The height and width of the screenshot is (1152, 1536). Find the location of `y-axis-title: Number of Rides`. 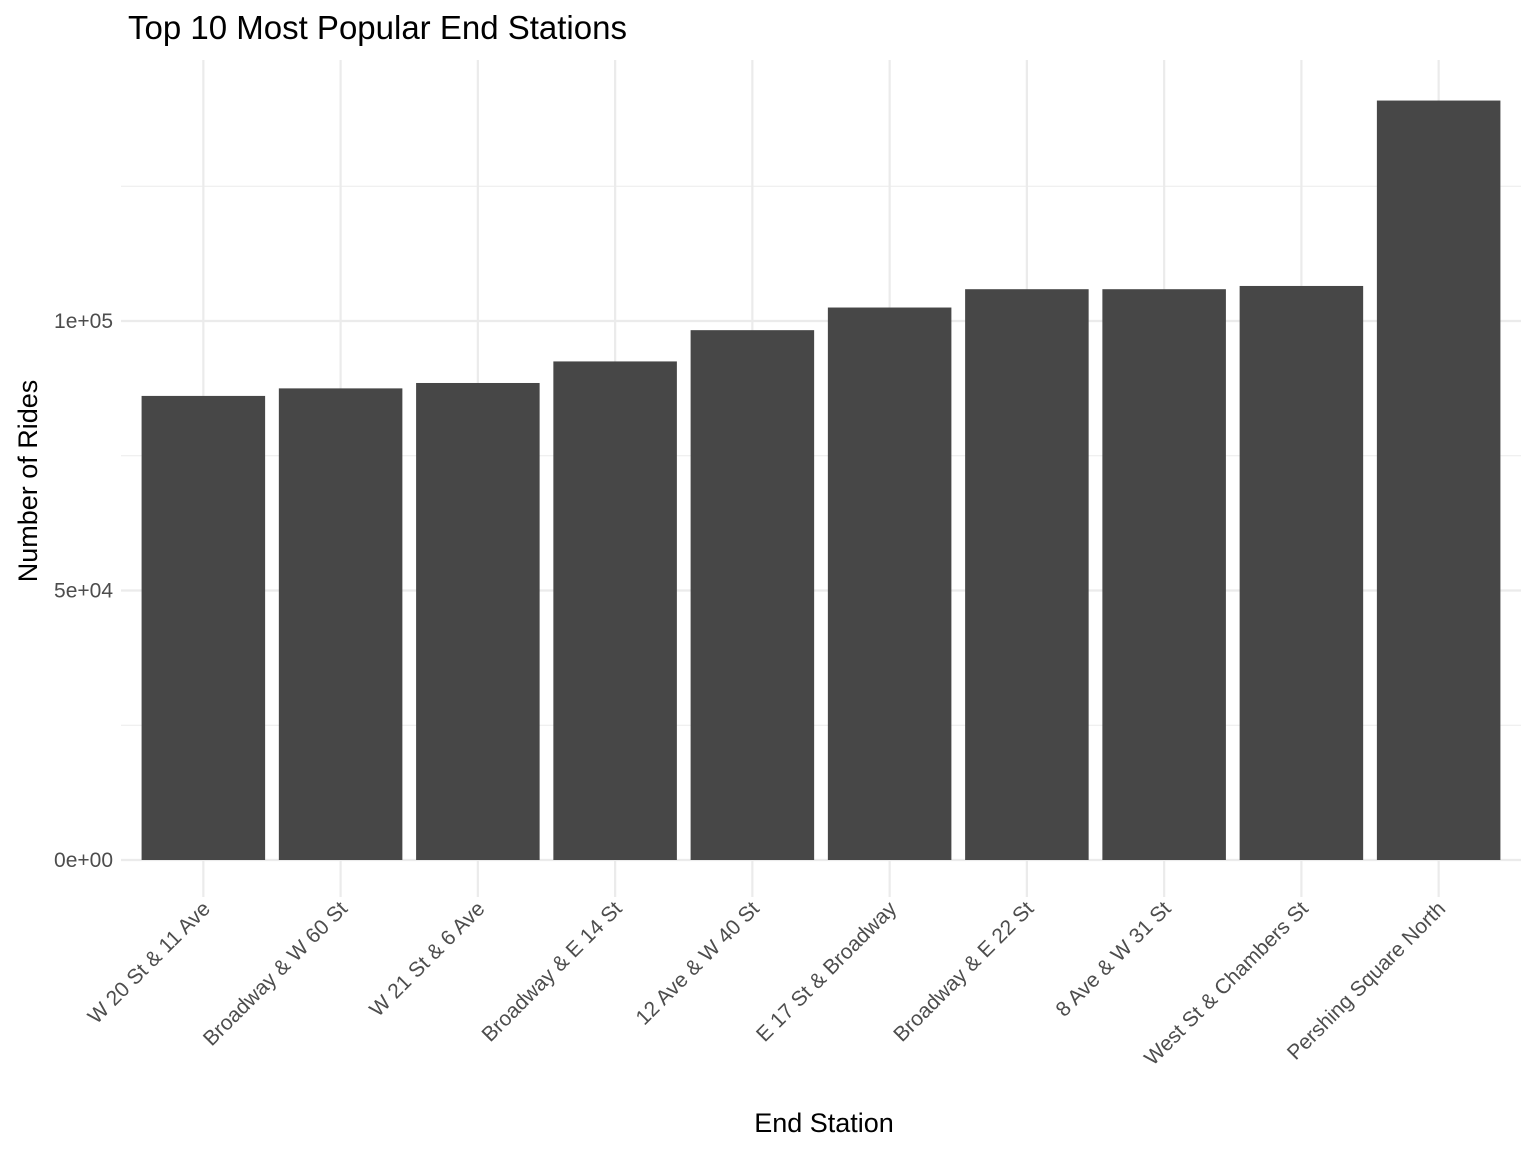

y-axis-title: Number of Rides is located at coordinates (28, 481).